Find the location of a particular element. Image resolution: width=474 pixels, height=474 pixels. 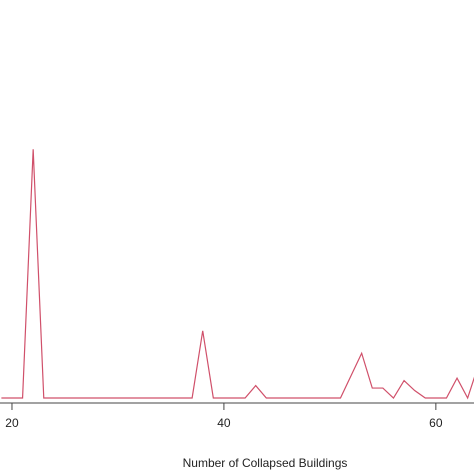

x-tick-label: 40 is located at coordinates (224, 423).